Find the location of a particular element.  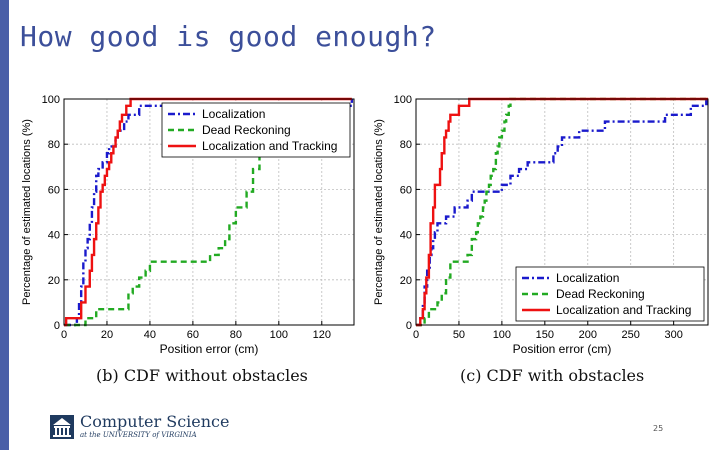

x-tick-label: 250 is located at coordinates (631, 335).